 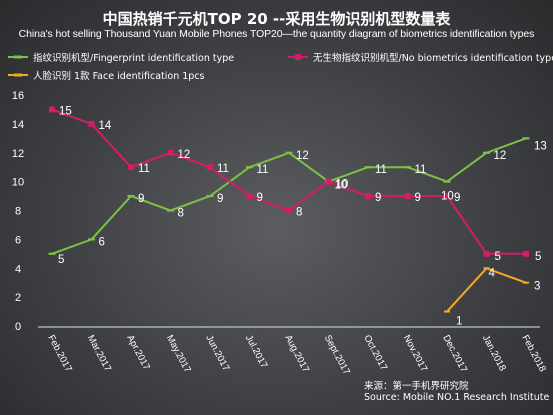 What do you see at coordinates (102, 242) in the screenshot?
I see `data-label-fingerprint: 6` at bounding box center [102, 242].